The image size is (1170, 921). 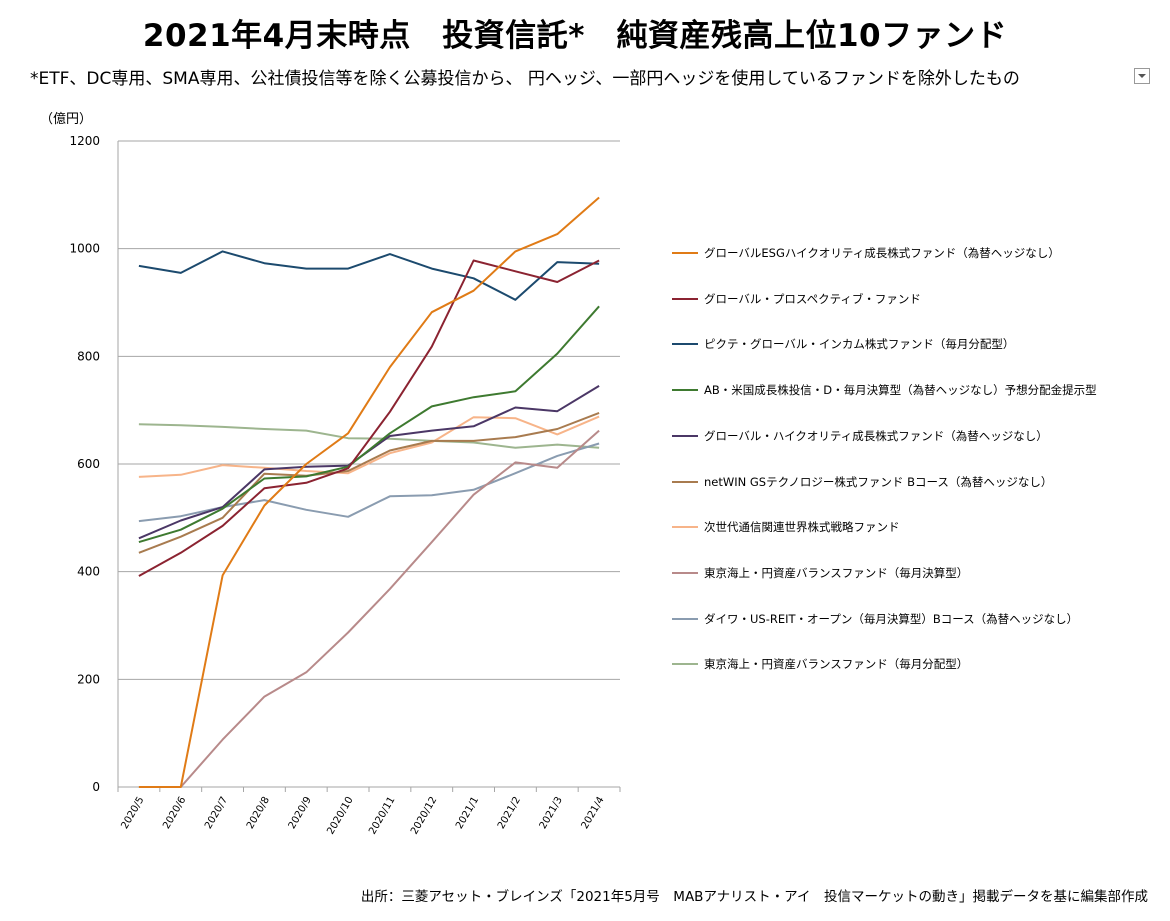 I want to click on chart-title: 2021年4月末時点 投資信託* 純資産残高上位10ファンド, so click(x=575, y=36).